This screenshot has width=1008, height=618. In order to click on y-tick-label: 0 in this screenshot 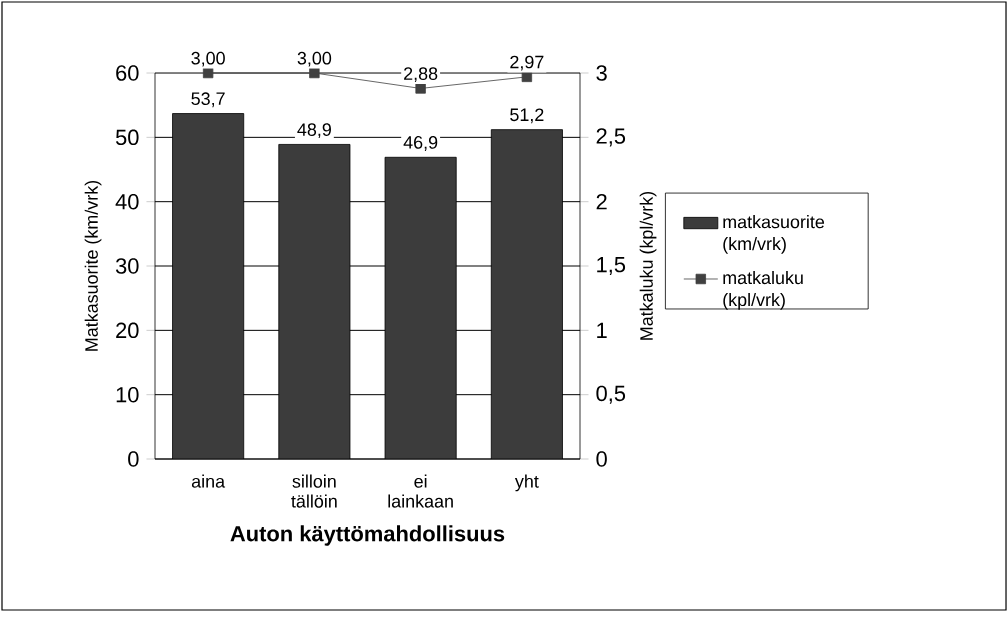, I will do `click(133, 459)`.